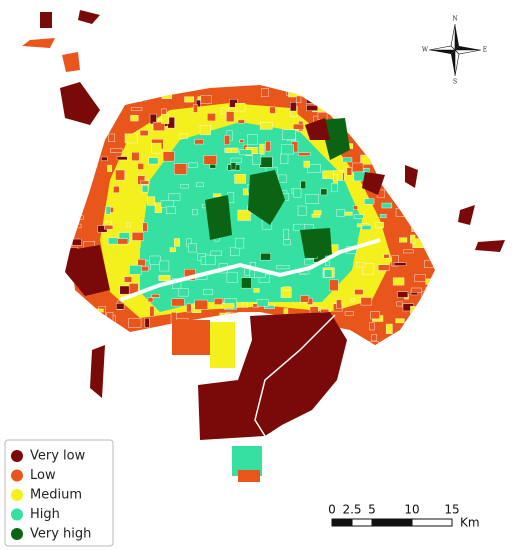  Describe the element at coordinates (451, 510) in the screenshot. I see `scale-label: 15` at that location.